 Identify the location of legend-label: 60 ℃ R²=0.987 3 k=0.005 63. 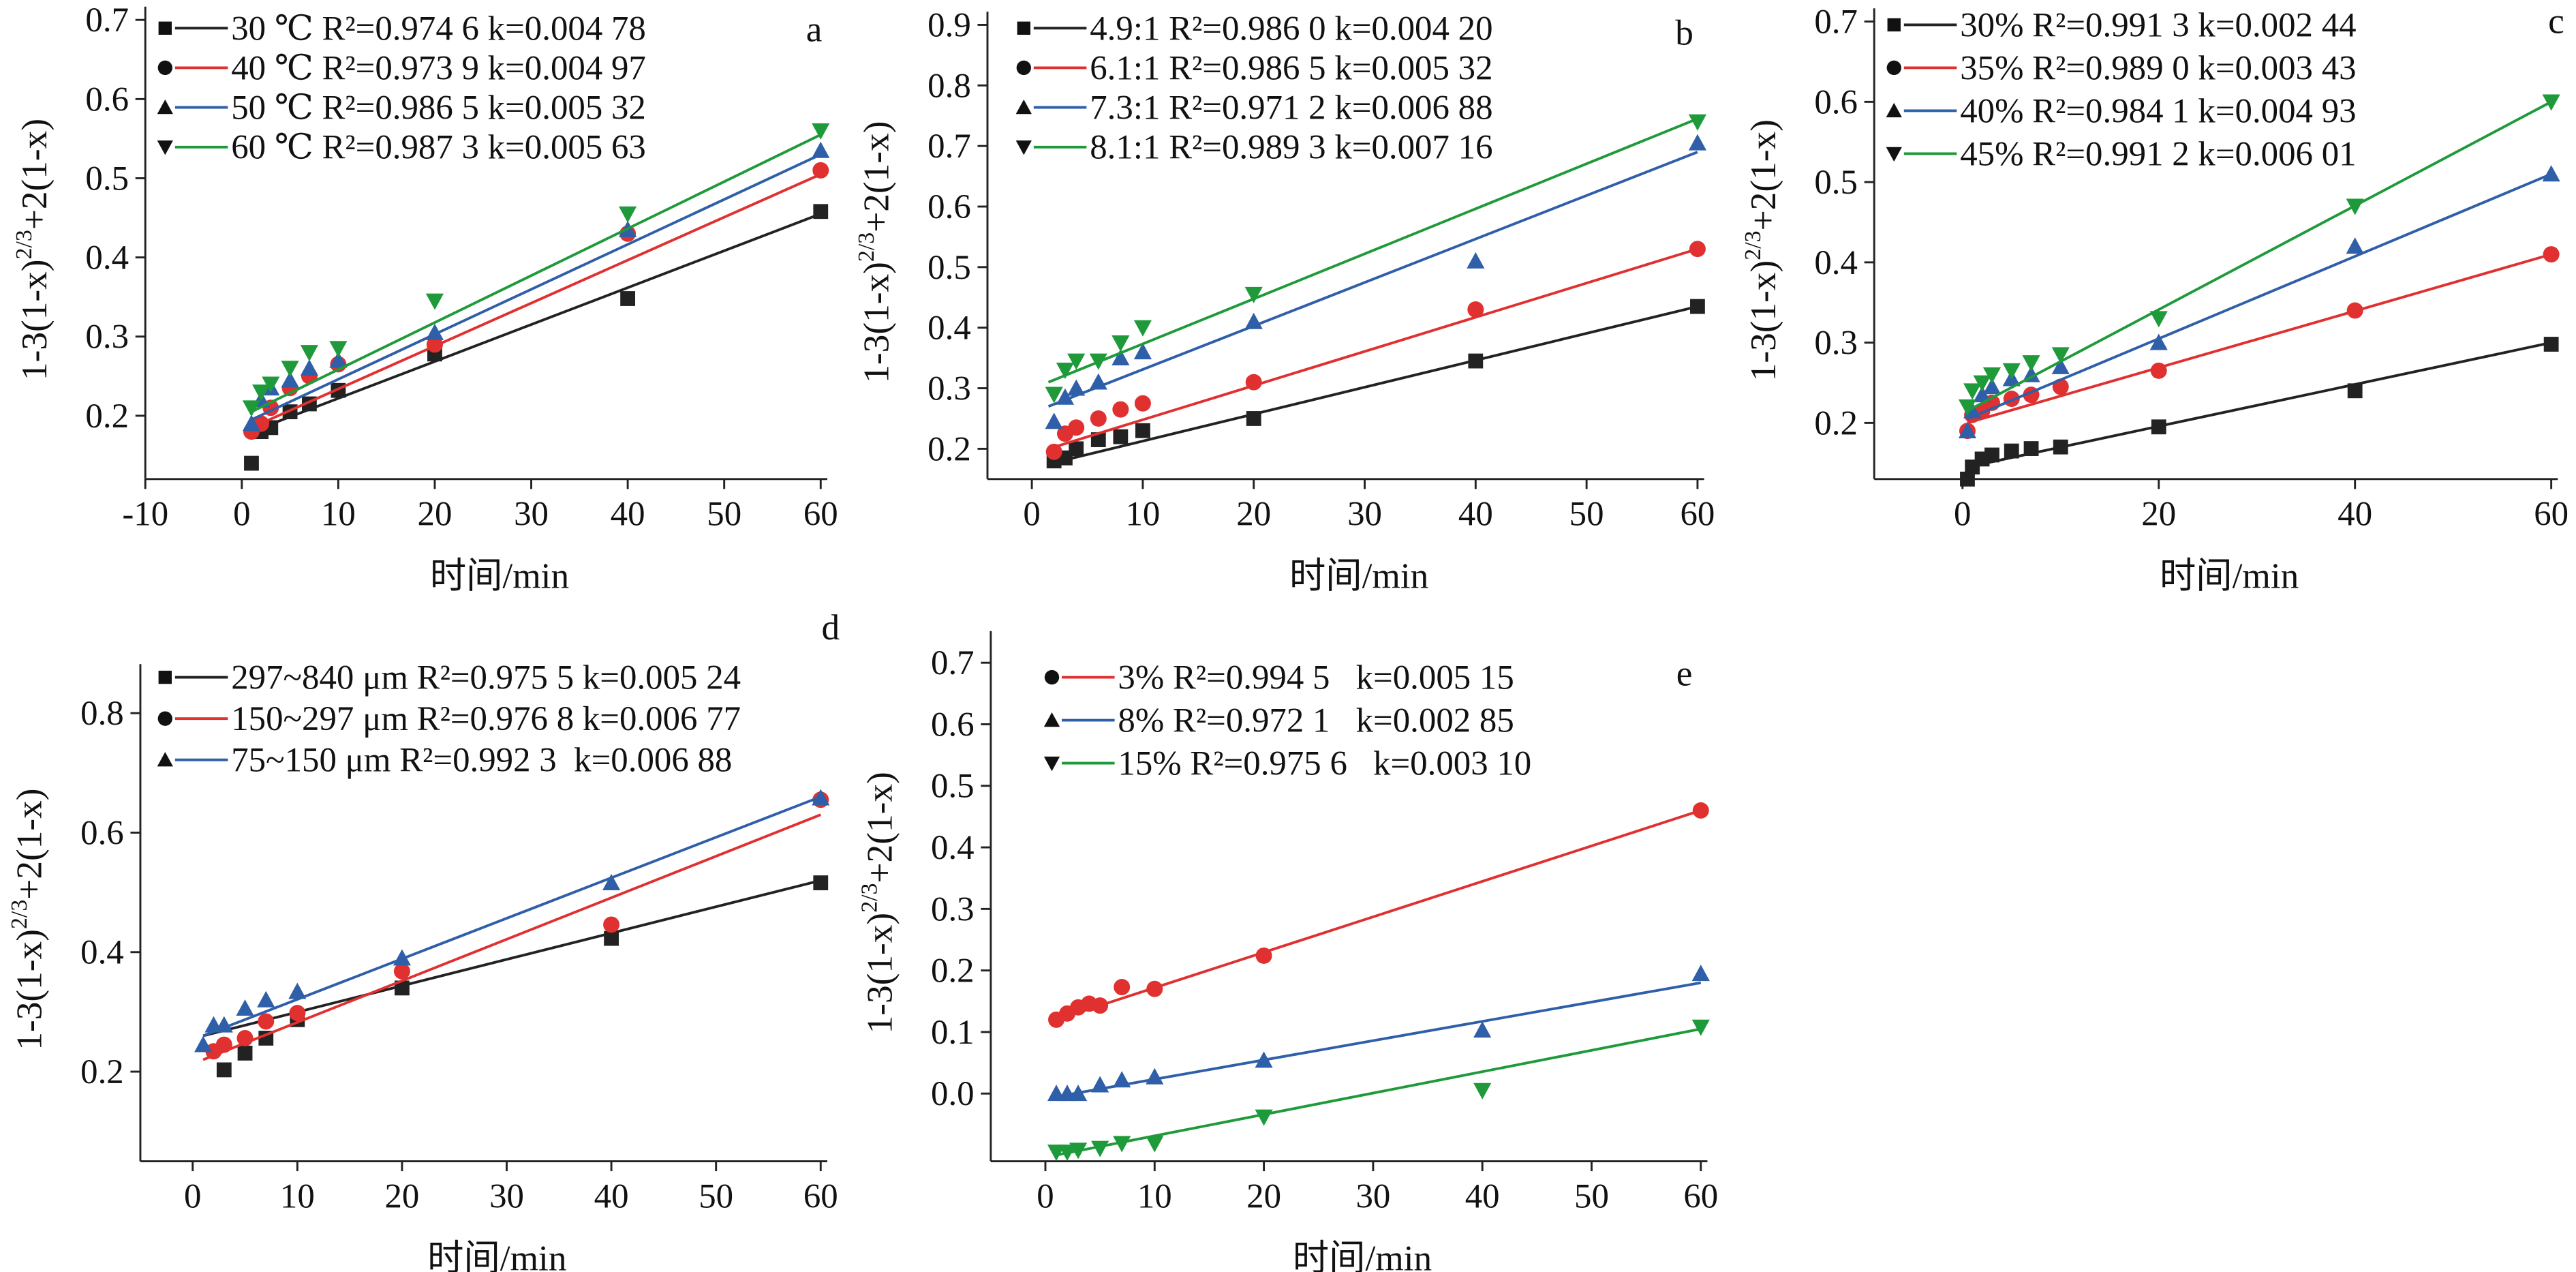
(438, 148).